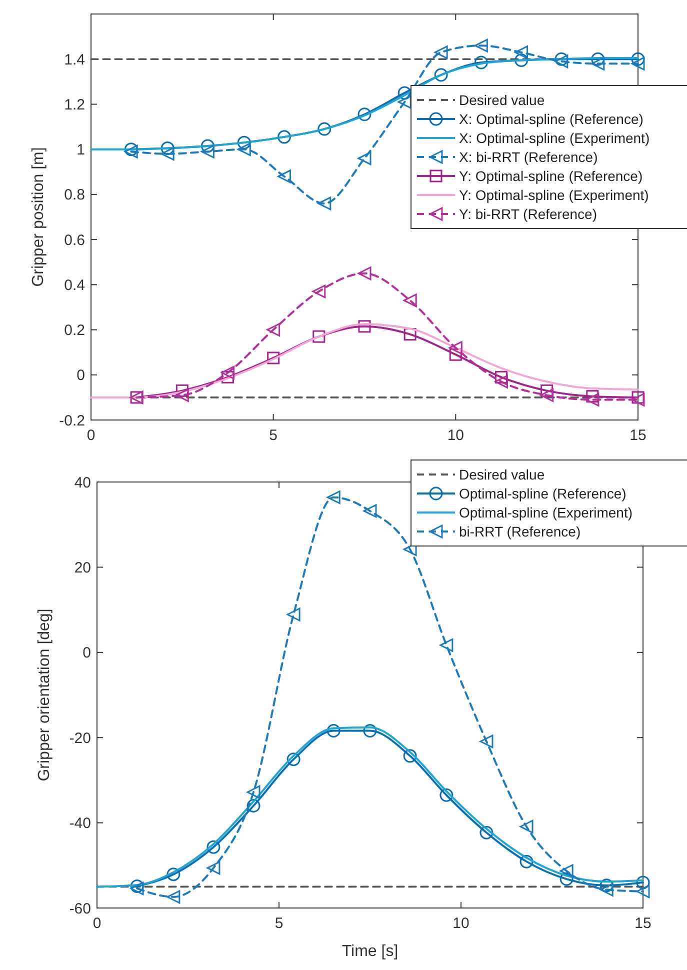 Image resolution: width=687 pixels, height=970 pixels. I want to click on legend-label: Optimal-spline (Experiment), so click(545, 512).